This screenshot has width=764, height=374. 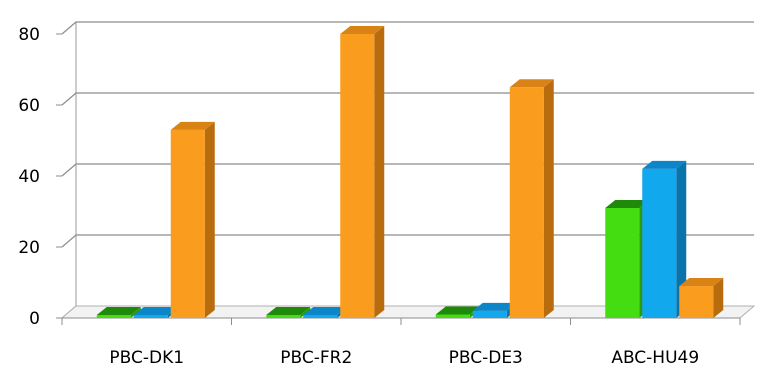 I want to click on y-tick-label: 0, so click(x=34, y=319).